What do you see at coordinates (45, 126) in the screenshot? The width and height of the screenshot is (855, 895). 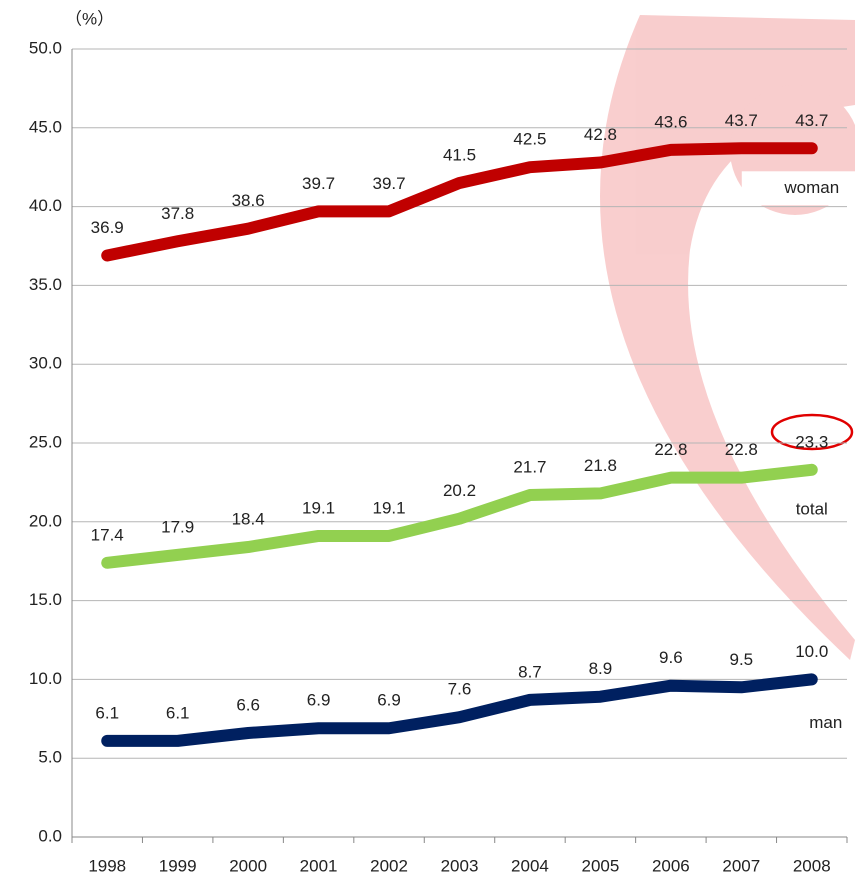 I see `y-tick-label: 45.0` at bounding box center [45, 126].